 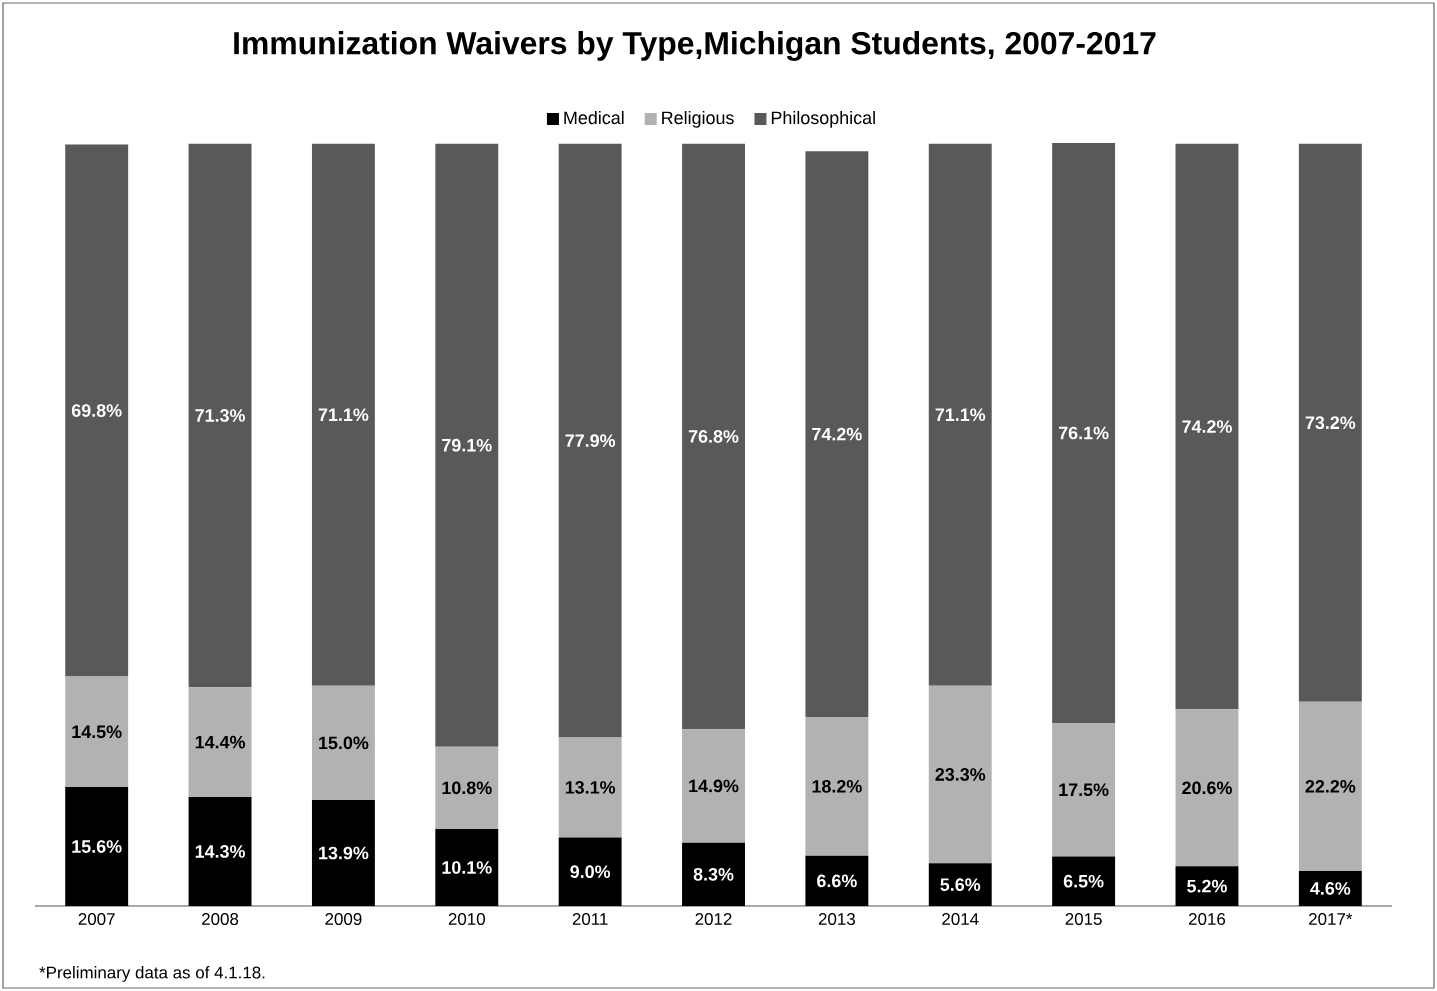 I want to click on x-tick-label: 2017*, so click(x=1331, y=919).